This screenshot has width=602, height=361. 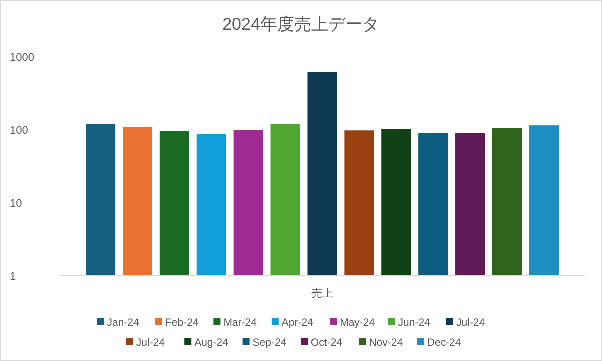 I want to click on legend-label: Sep-24, so click(x=269, y=343).